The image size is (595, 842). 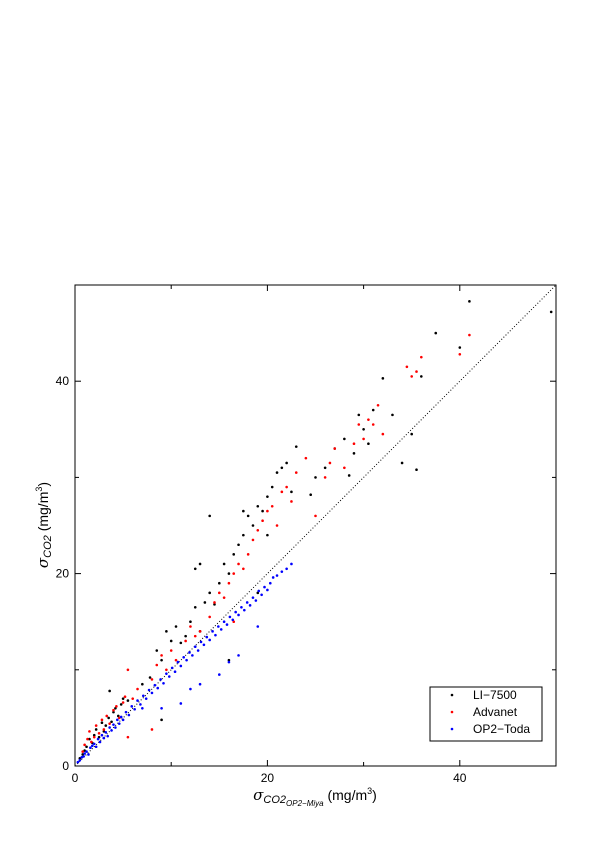 I want to click on legend-marker-li7500, so click(x=452, y=695).